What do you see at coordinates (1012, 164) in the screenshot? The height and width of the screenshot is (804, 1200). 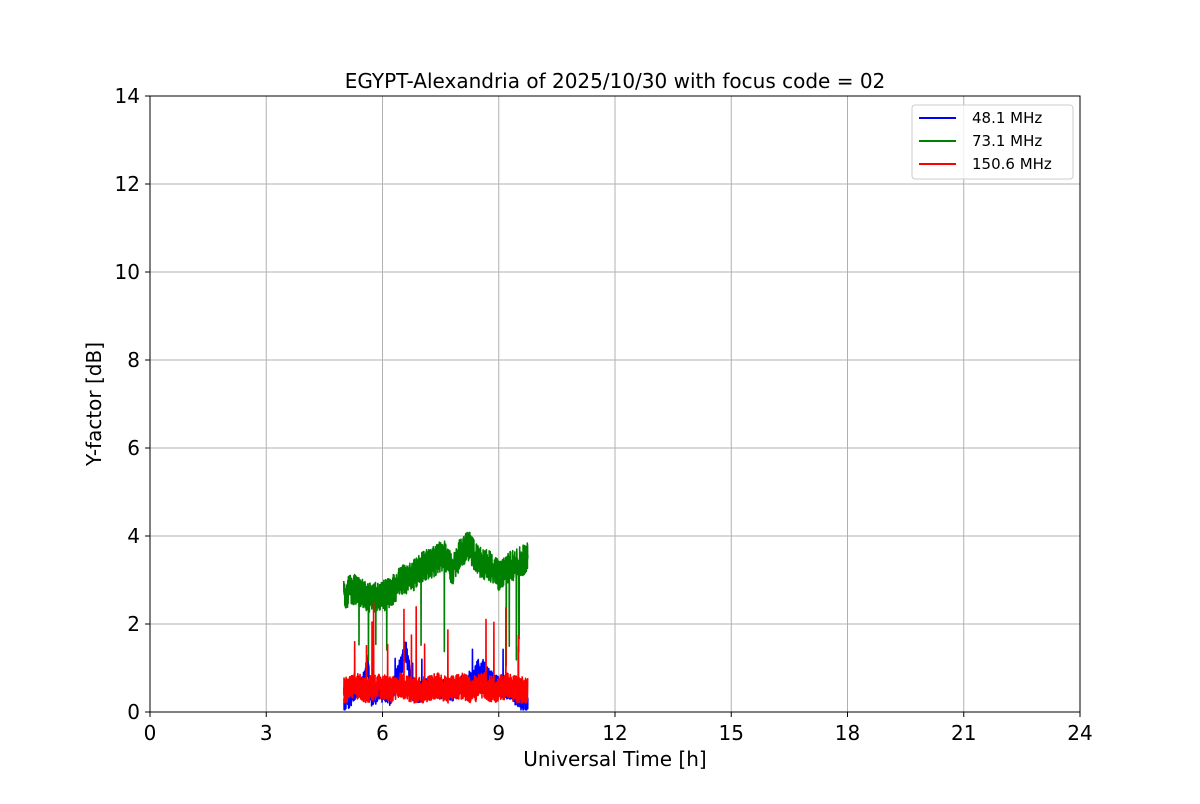 I see `legend-label: 150.6 MHz` at bounding box center [1012, 164].